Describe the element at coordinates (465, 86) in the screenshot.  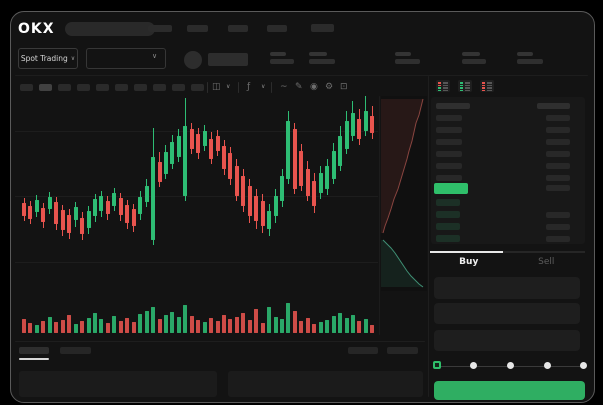
I see `orderbook-view-bids-icon` at that location.